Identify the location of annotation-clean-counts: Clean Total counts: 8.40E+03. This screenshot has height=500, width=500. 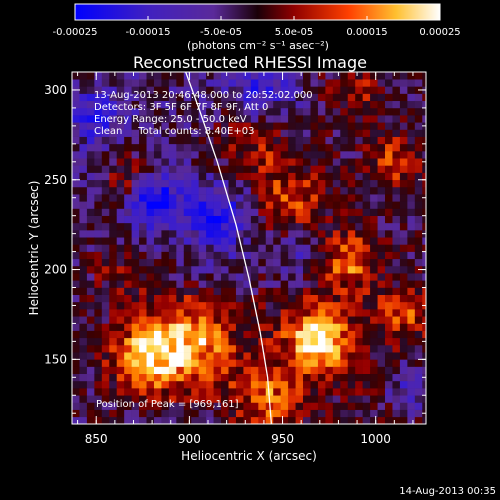
(174, 131).